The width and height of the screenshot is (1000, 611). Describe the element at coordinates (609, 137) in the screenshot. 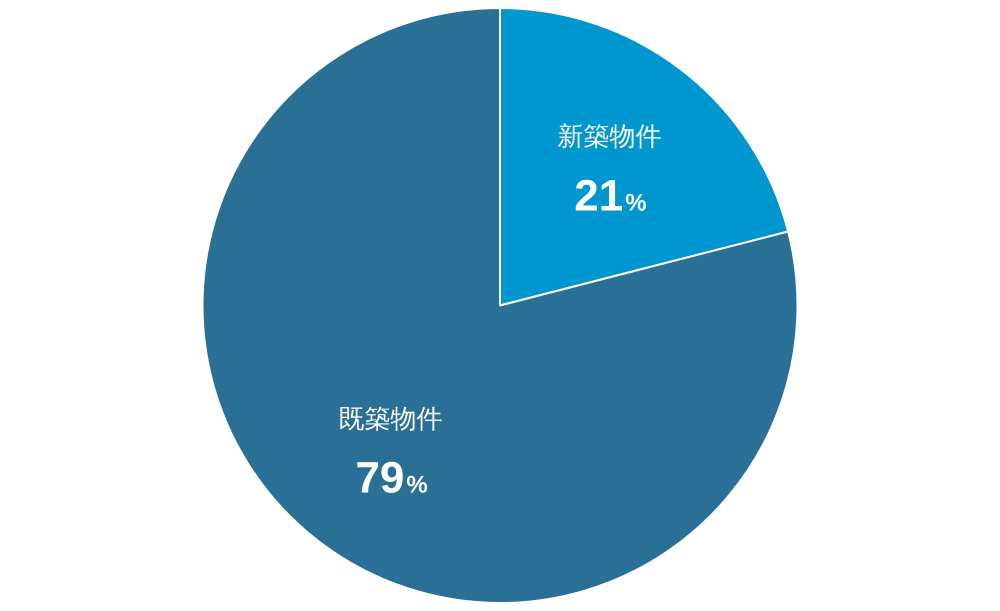

I see `slice-label: 新築物件` at that location.